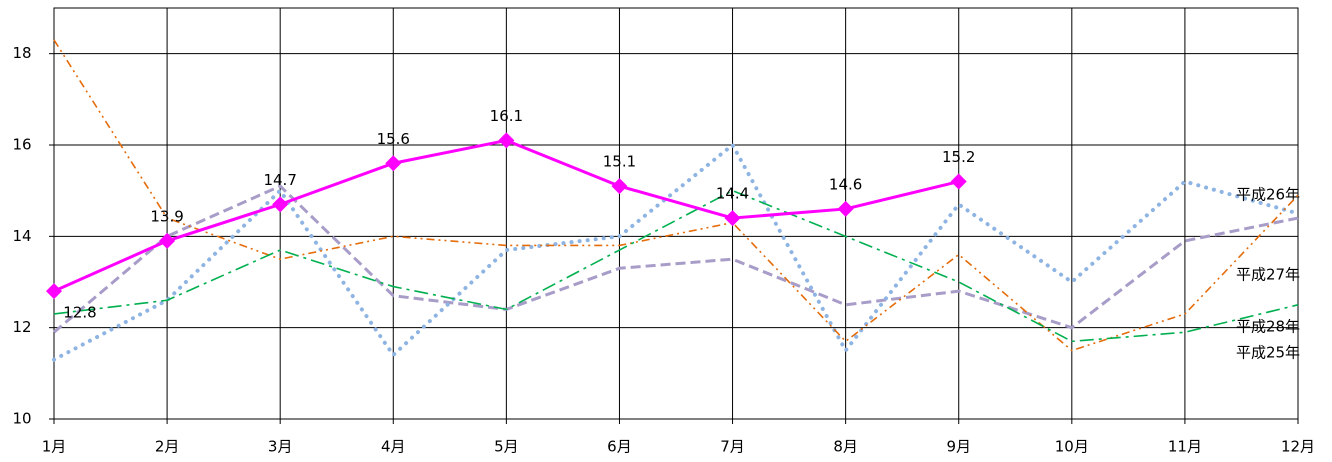 This screenshot has height=462, width=1332. I want to click on x-tick-label: 4月, so click(393, 447).